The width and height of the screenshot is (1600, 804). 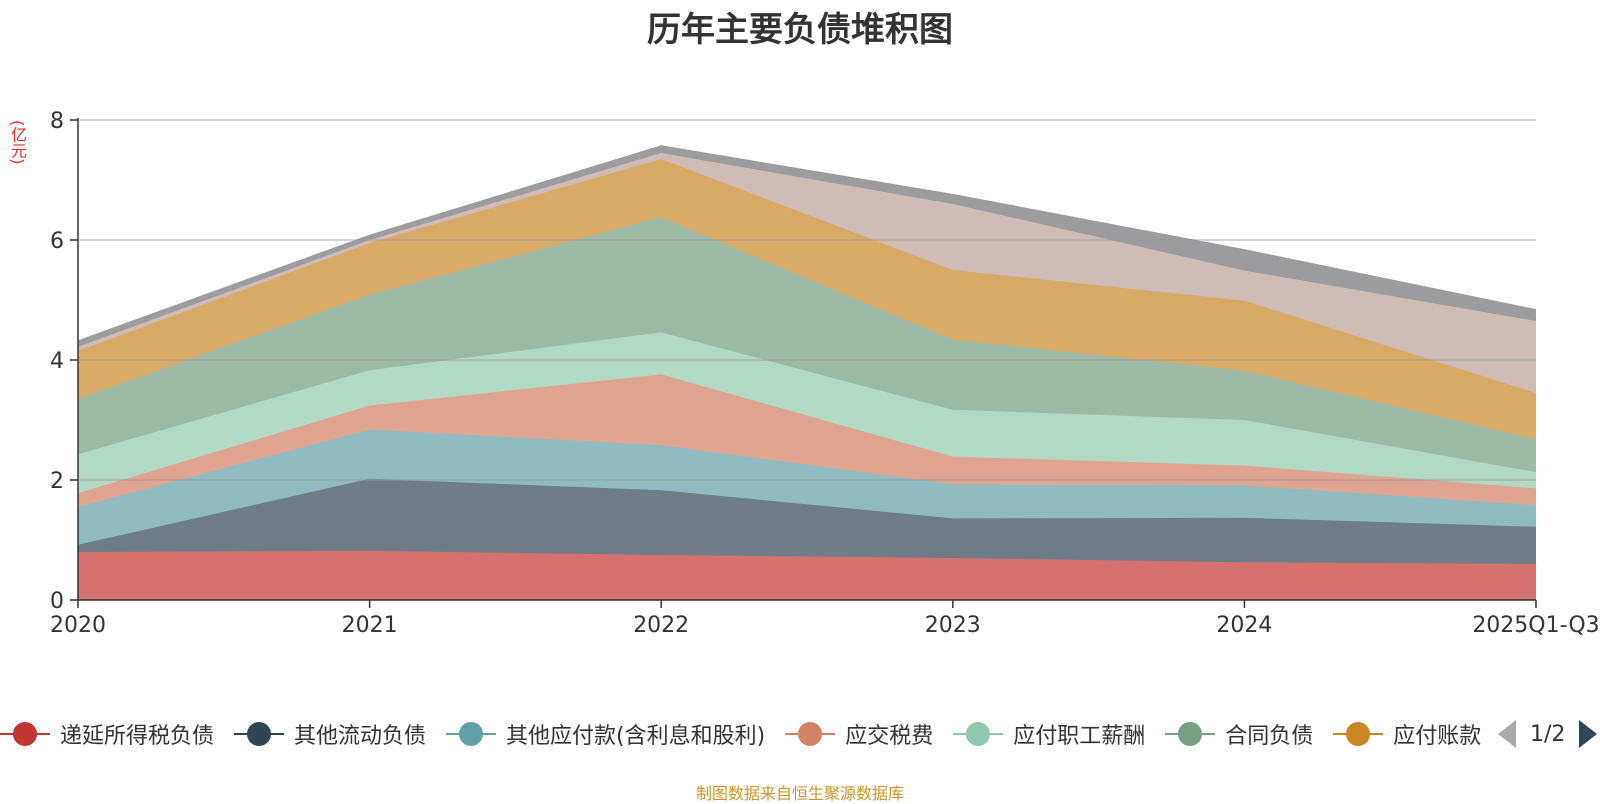 I want to click on legend-item-2: 其他应付款(含利息和股利), so click(x=605, y=734).